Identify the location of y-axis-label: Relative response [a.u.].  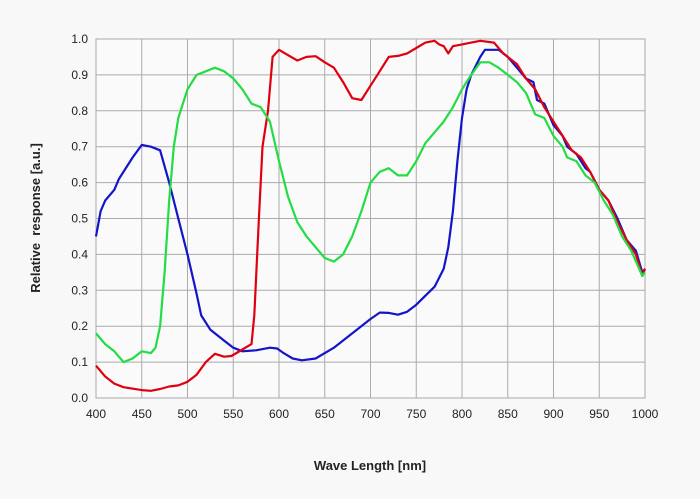
(35, 218).